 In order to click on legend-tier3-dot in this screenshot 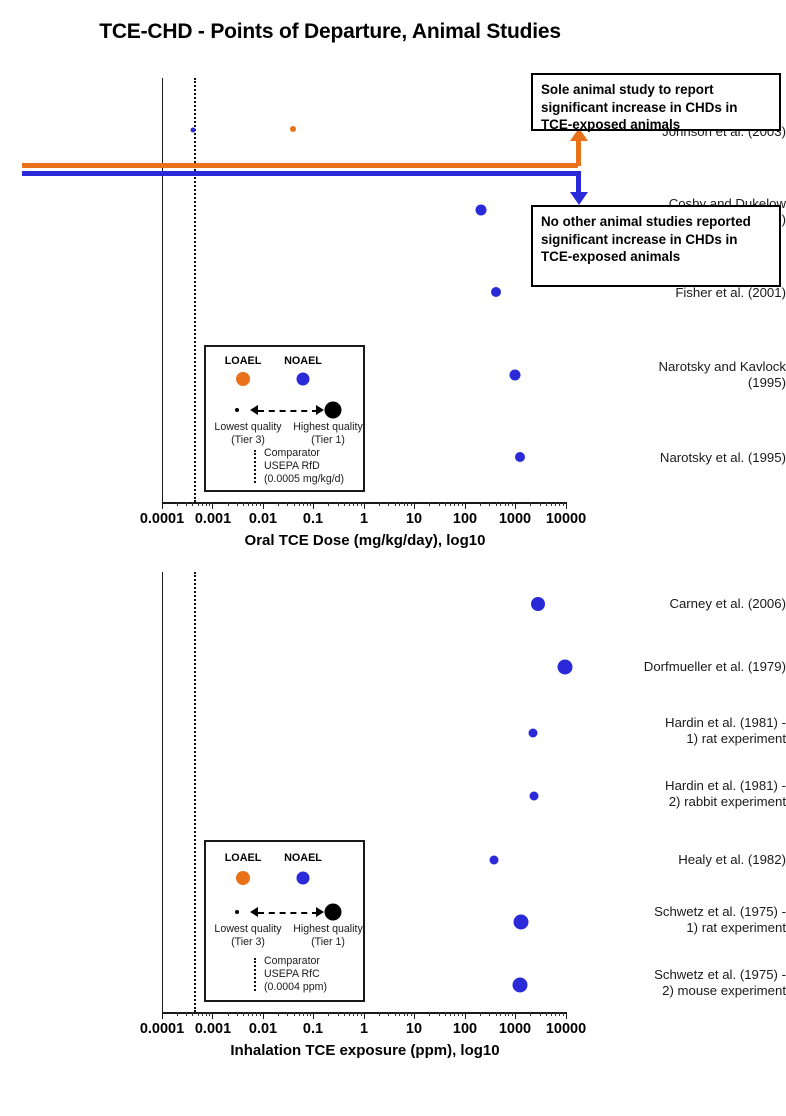, I will do `click(237, 410)`.